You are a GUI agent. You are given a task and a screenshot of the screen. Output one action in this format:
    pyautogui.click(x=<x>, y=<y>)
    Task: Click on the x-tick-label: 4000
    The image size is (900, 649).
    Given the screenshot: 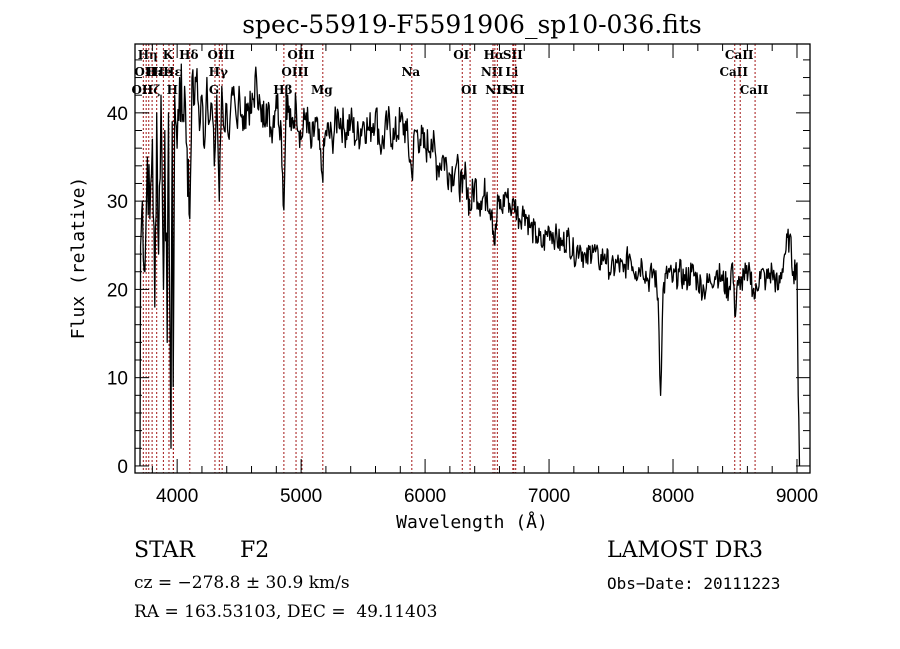 What is the action you would take?
    pyautogui.click(x=177, y=496)
    